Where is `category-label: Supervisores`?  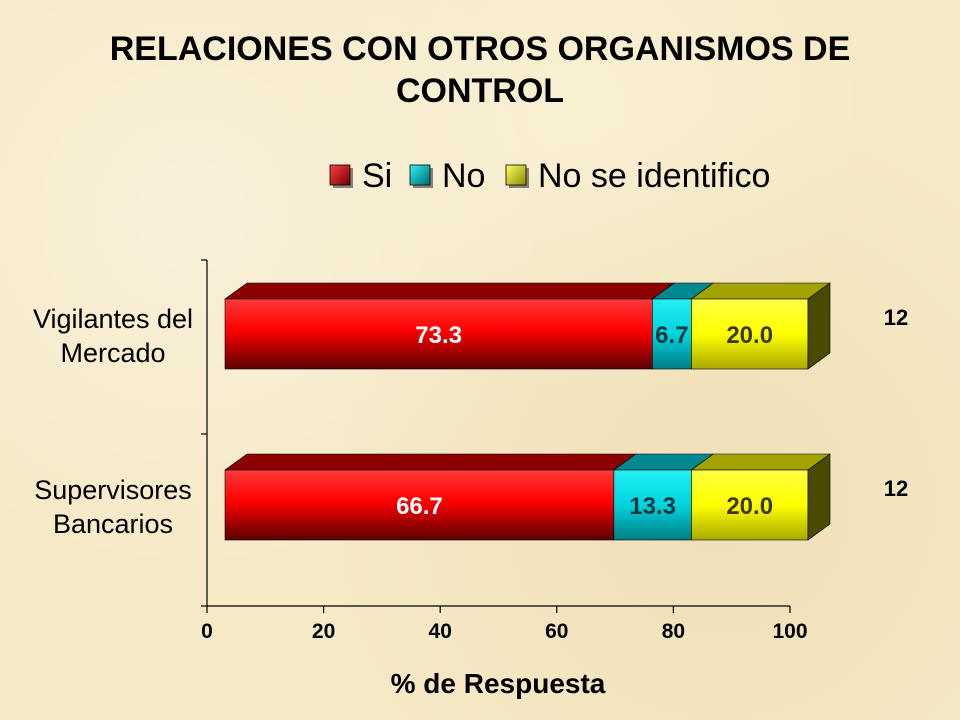
category-label: Supervisores is located at coordinates (113, 490).